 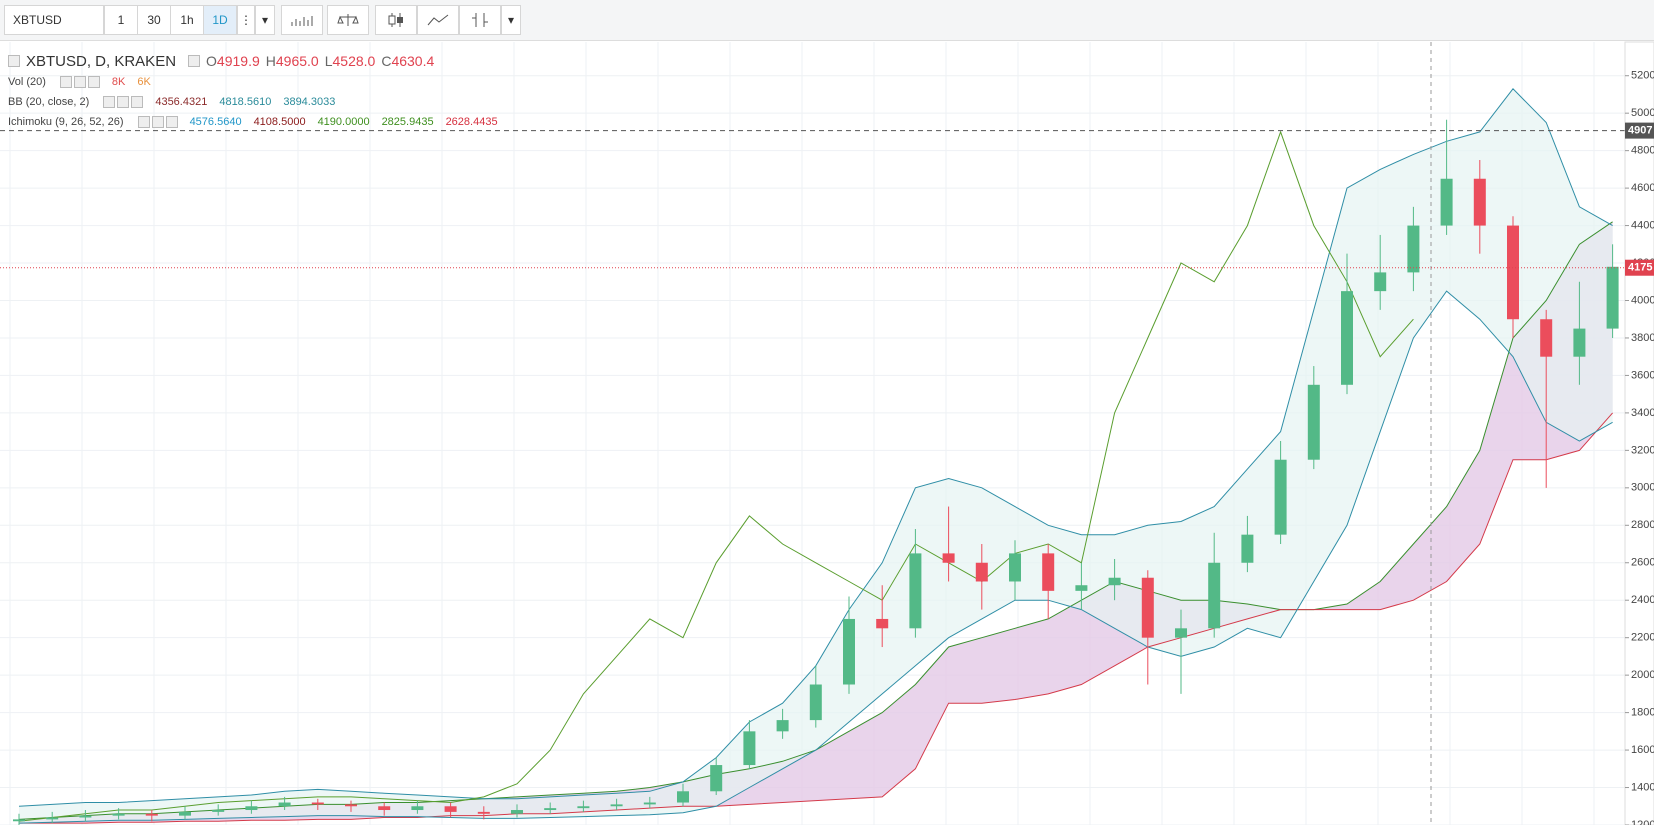 What do you see at coordinates (1642, 600) in the screenshot?
I see `y-tick-label: 2400` at bounding box center [1642, 600].